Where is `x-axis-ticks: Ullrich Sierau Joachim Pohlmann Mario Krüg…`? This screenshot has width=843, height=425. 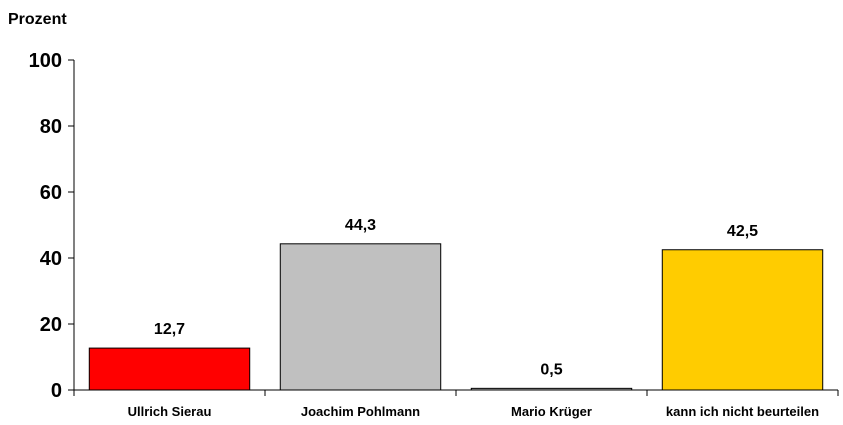 x-axis-ticks: Ullrich Sierau Joachim Pohlmann Mario Krüg… is located at coordinates (456, 404).